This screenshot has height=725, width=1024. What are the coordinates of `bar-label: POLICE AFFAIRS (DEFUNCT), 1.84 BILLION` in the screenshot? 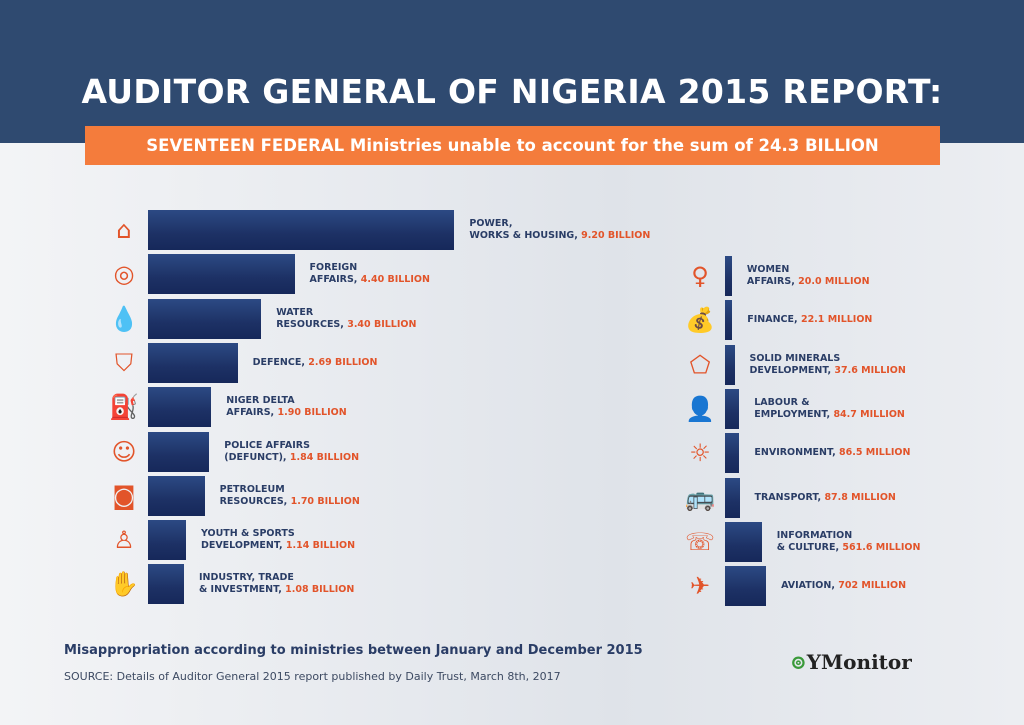 It's located at (291, 452).